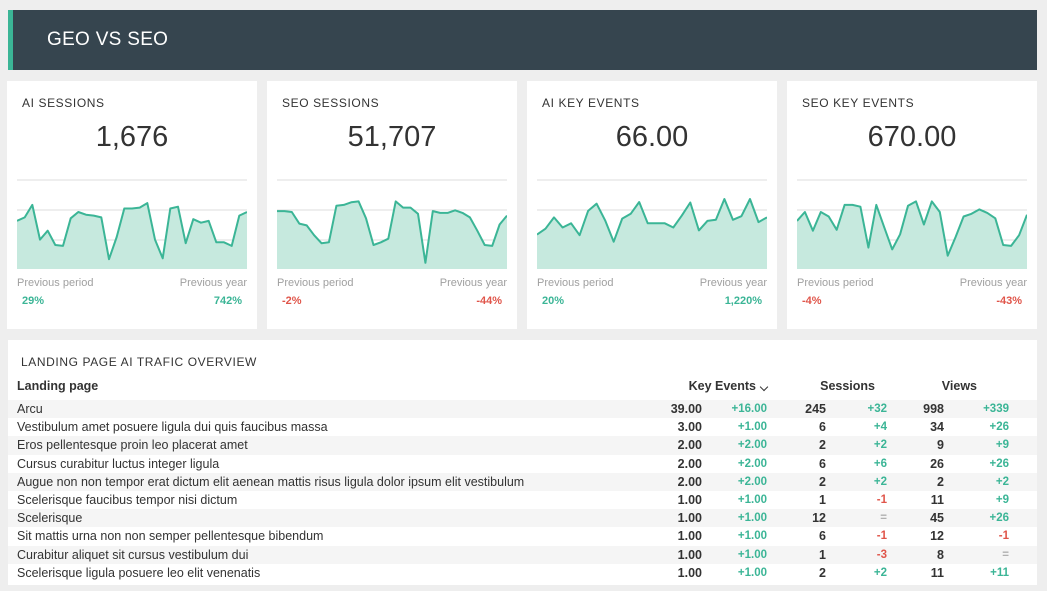  Describe the element at coordinates (937, 536) in the screenshot. I see `views-cell: 12` at that location.